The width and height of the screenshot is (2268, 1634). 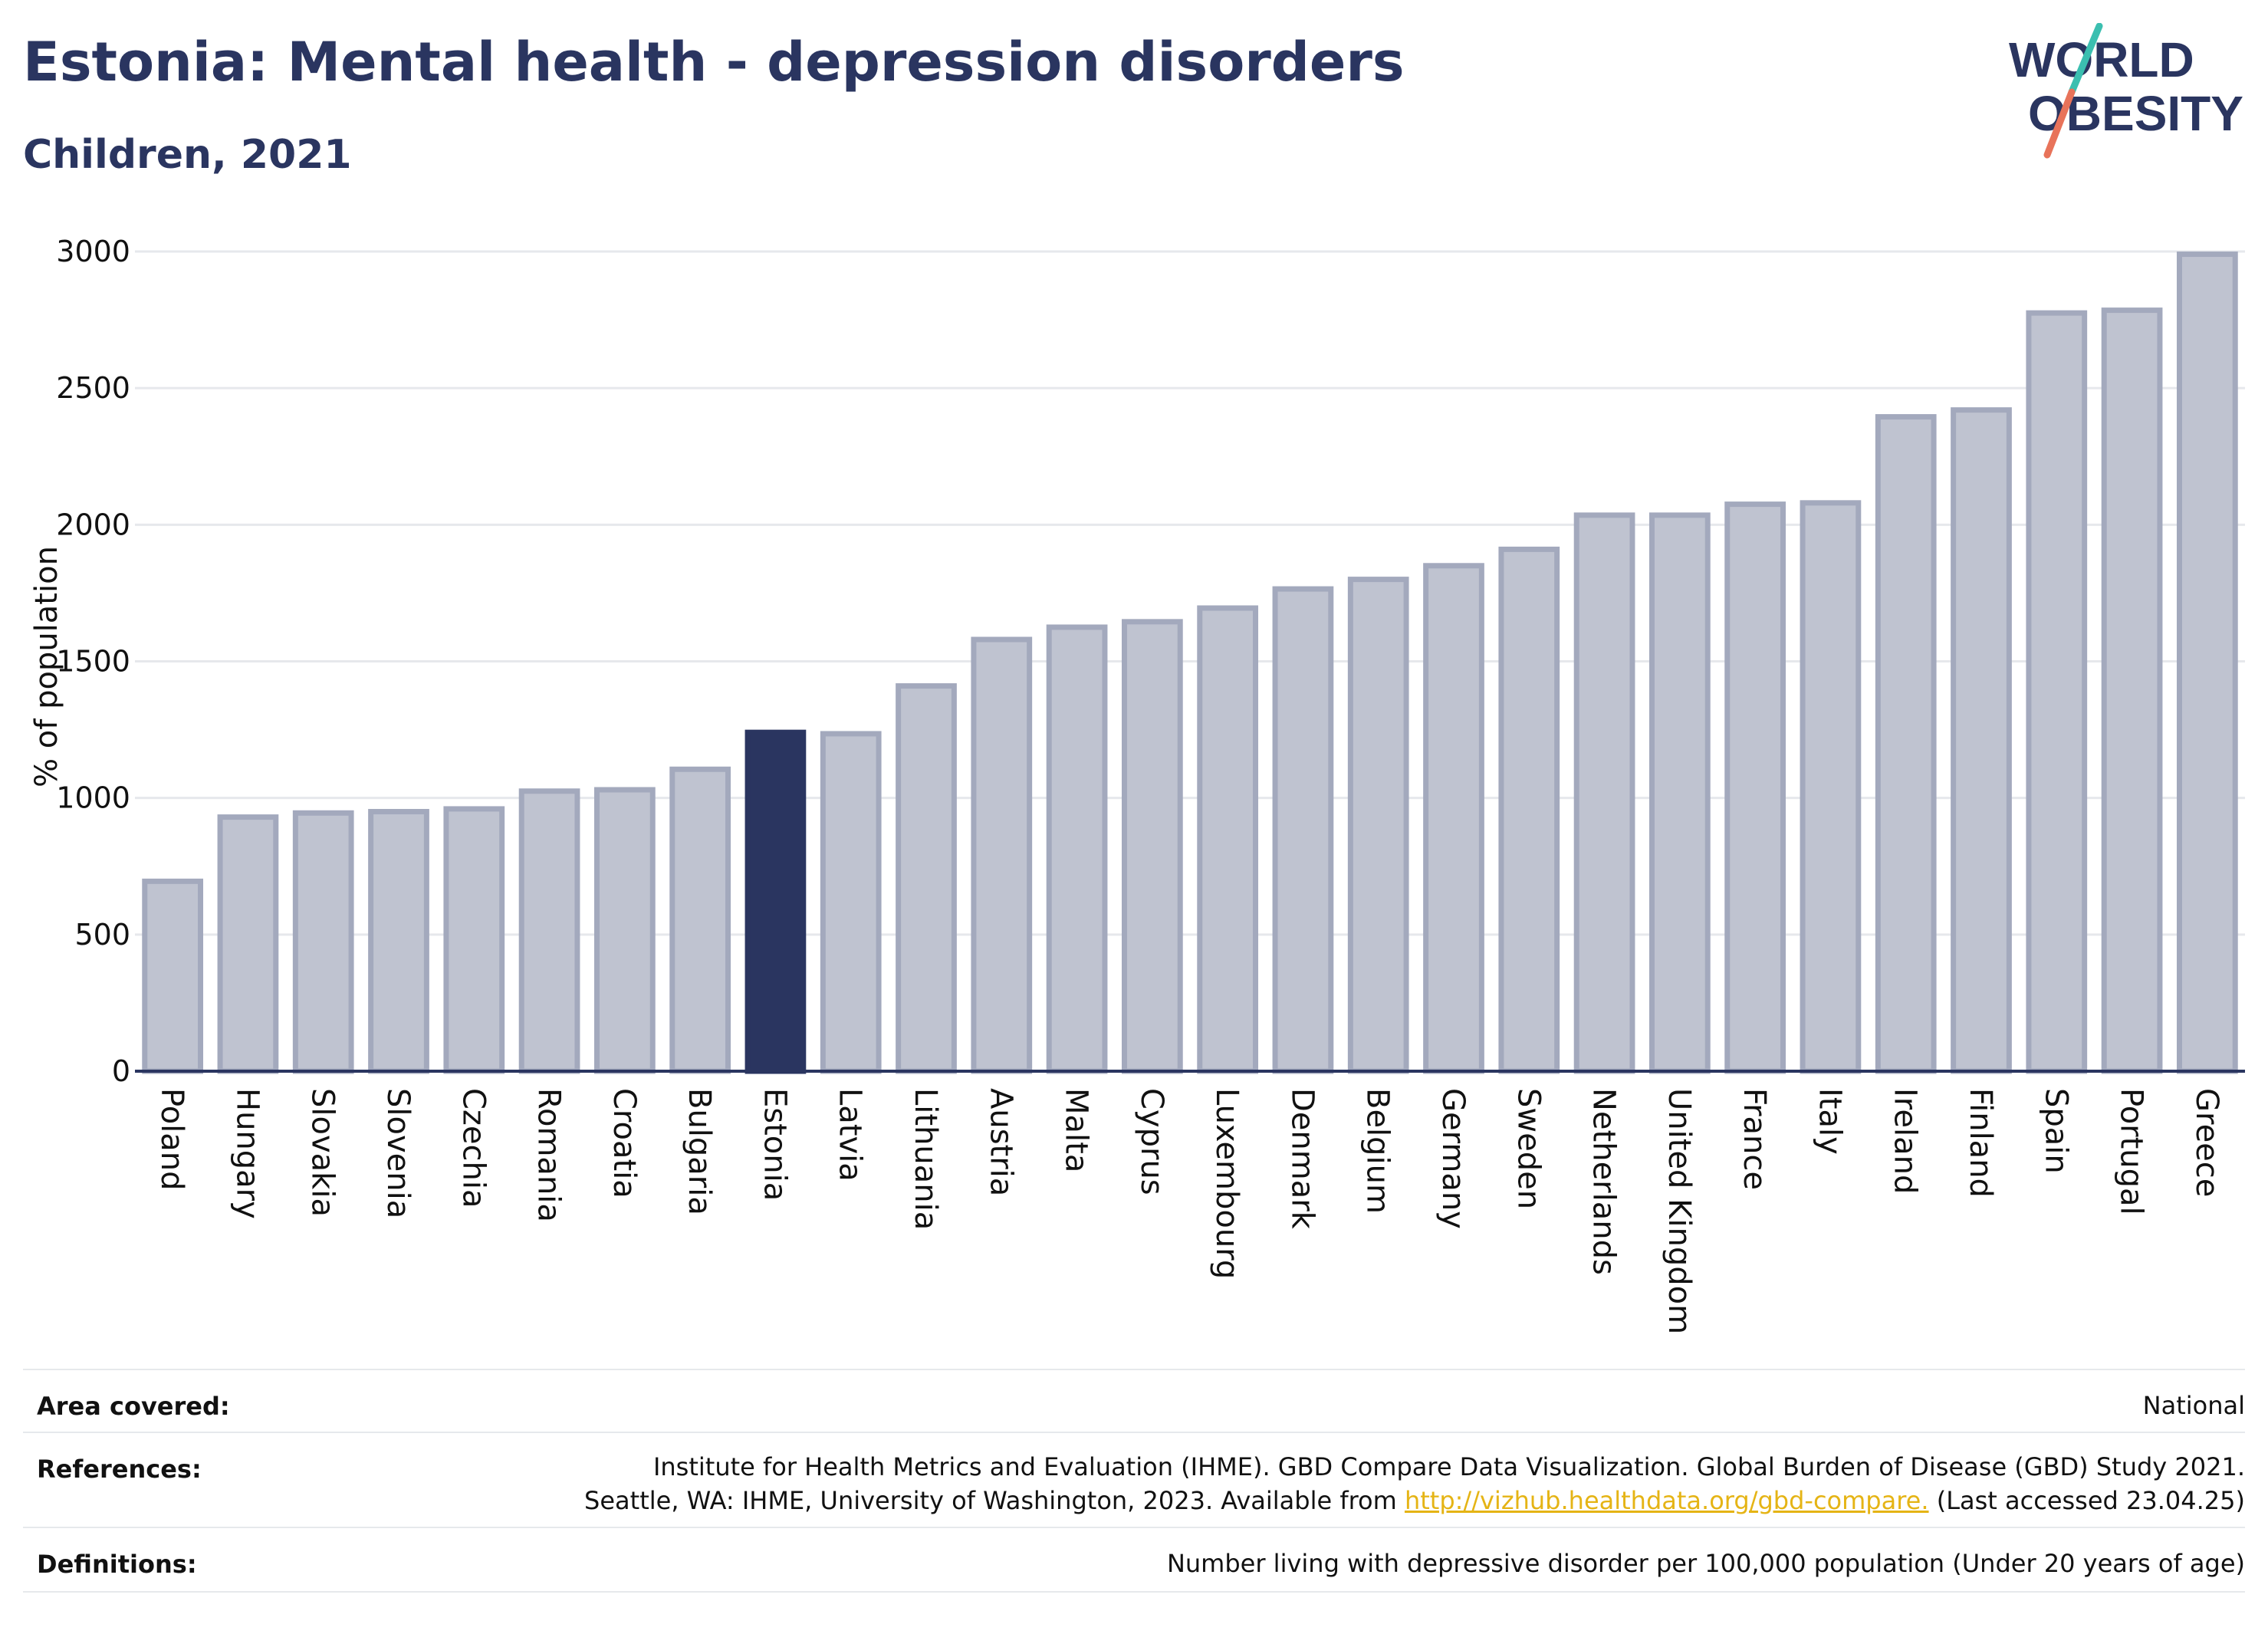 What do you see at coordinates (398, 941) in the screenshot?
I see `bar-slovenia` at bounding box center [398, 941].